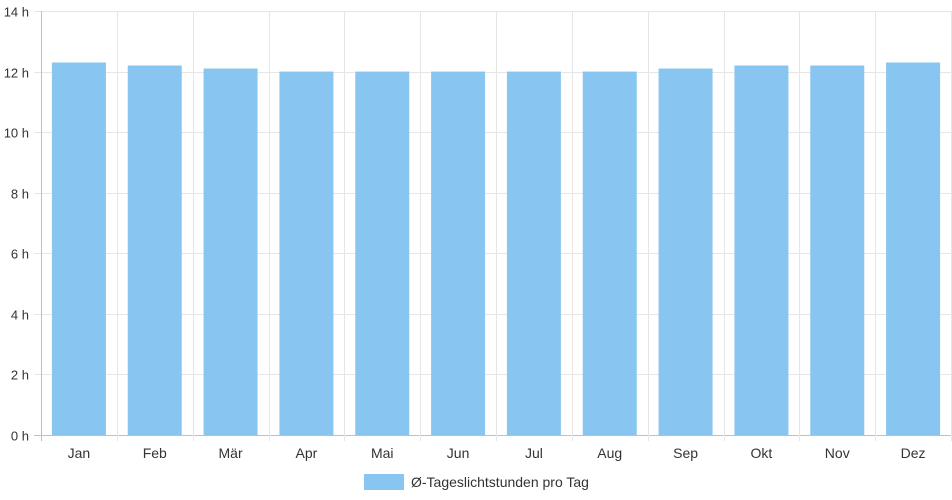 The image size is (952, 500). I want to click on y-tick-label: 4 h, so click(20, 315).